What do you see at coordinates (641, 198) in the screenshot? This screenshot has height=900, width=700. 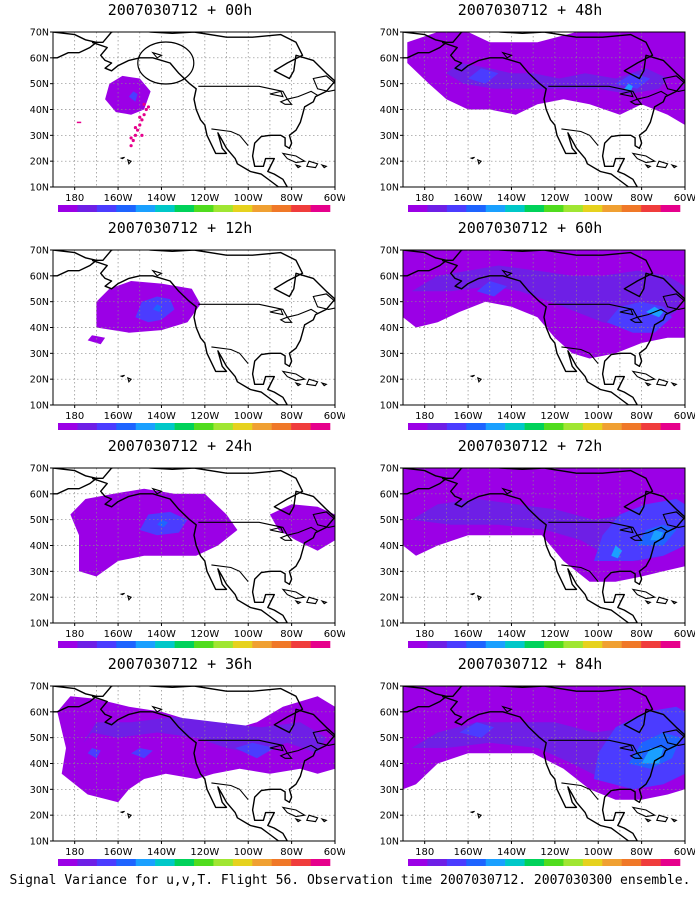 I see `lon-label: 80W` at bounding box center [641, 198].